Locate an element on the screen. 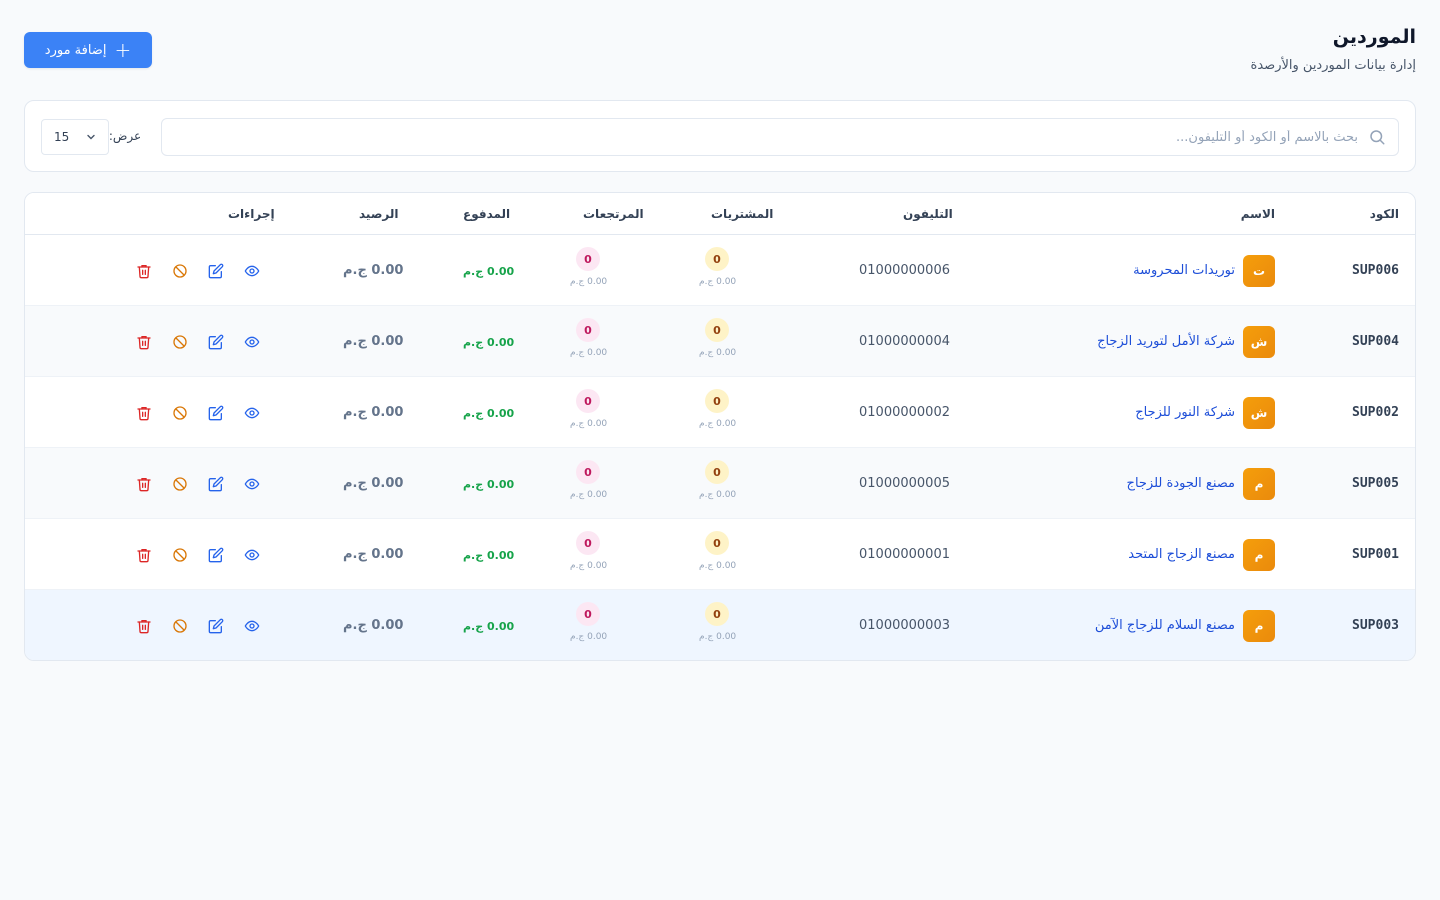 The image size is (1440, 900). supplier-name-link: مصنع الزجاج المتحد is located at coordinates (1181, 554).